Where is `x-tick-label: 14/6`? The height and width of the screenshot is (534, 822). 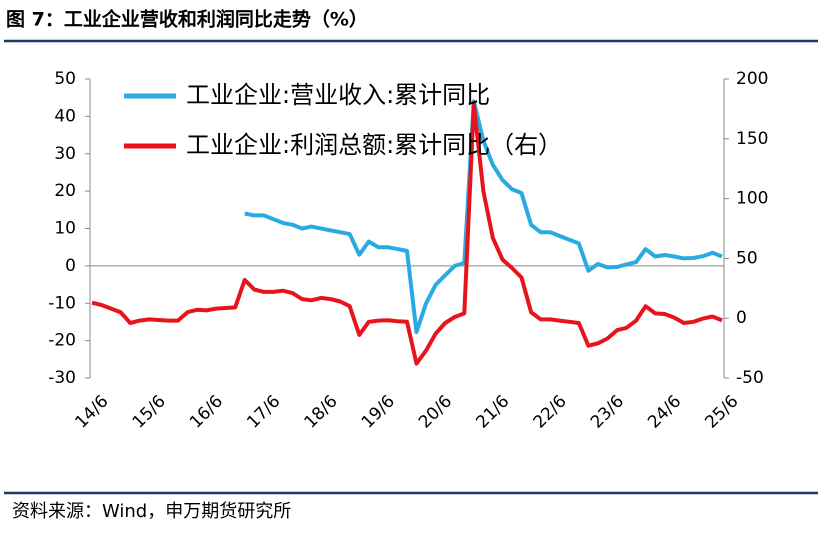 x-tick-label: 14/6 is located at coordinates (91, 411).